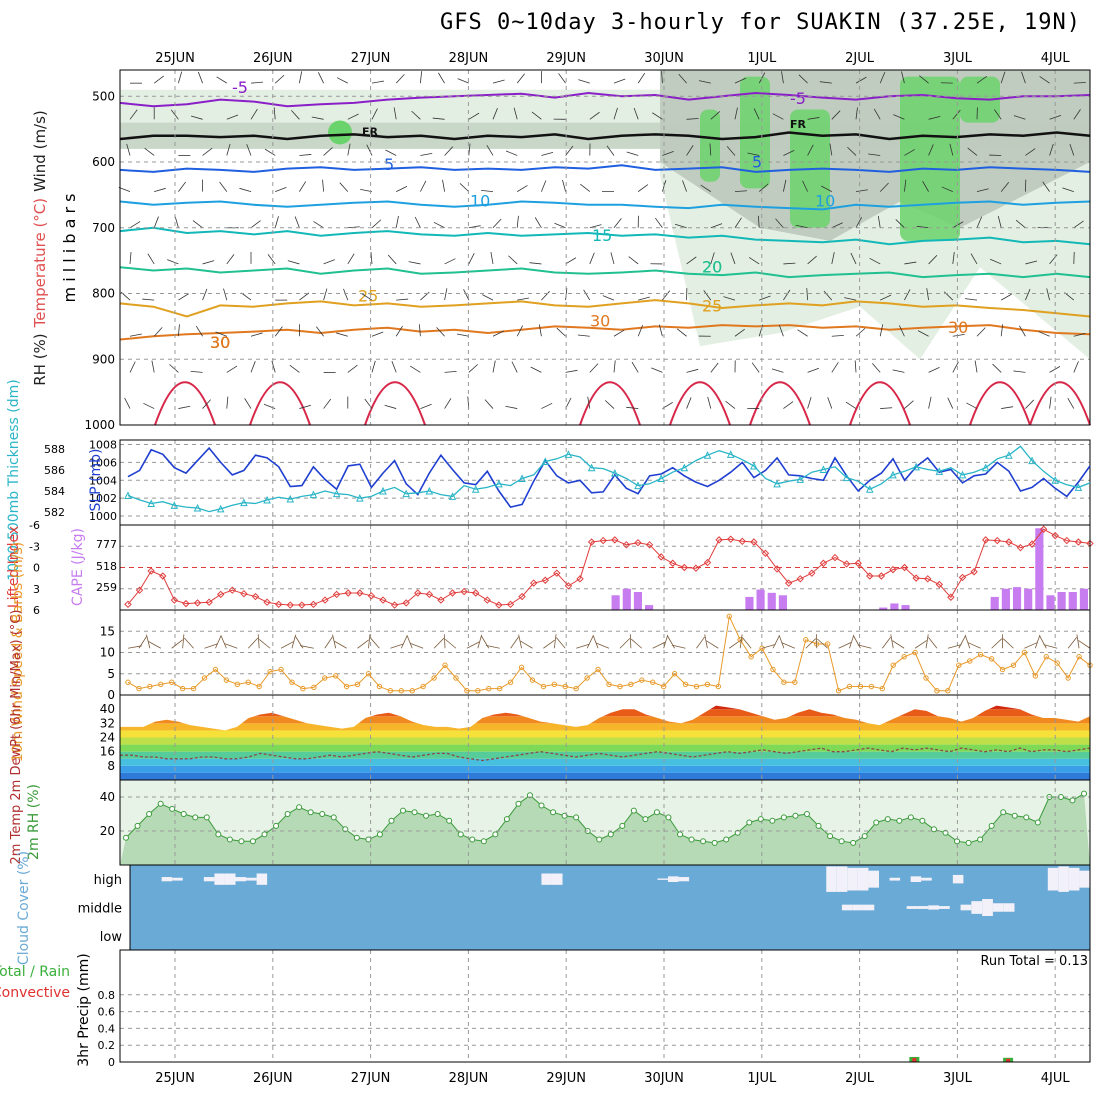  What do you see at coordinates (798, 98) in the screenshot?
I see `contour-label: -5` at bounding box center [798, 98].